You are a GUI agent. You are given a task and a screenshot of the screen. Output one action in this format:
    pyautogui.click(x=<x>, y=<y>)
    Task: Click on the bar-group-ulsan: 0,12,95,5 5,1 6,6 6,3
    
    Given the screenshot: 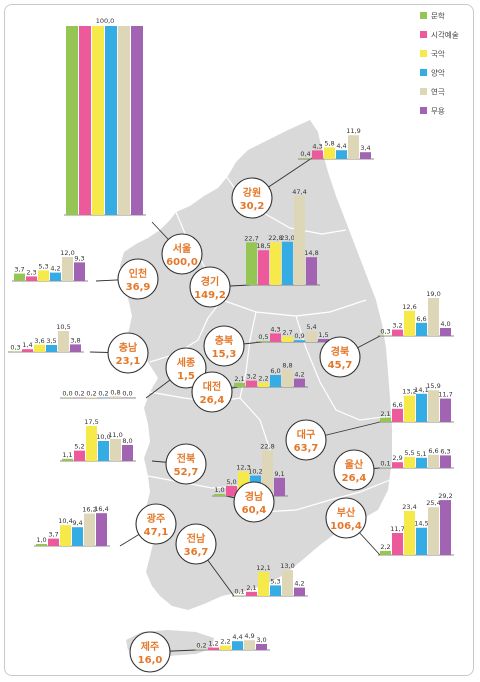 What is the action you would take?
    pyautogui.click(x=416, y=458)
    